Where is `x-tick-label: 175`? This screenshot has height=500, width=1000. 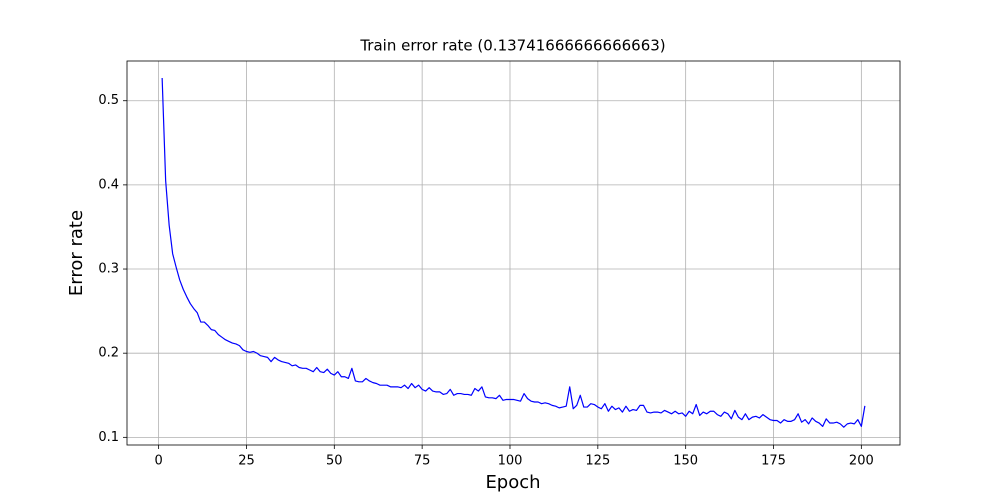
x-tick-label: 175 is located at coordinates (773, 461).